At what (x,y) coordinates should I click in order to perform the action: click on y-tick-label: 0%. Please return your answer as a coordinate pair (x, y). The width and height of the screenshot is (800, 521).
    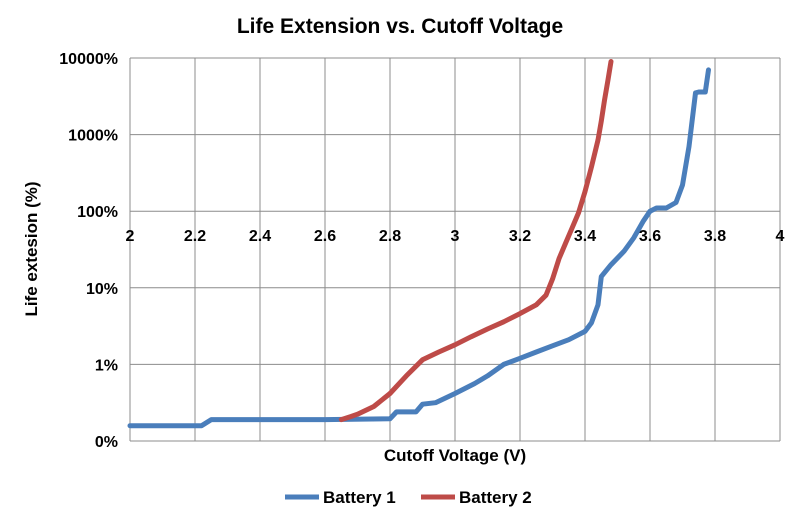
    Looking at the image, I should click on (106, 442).